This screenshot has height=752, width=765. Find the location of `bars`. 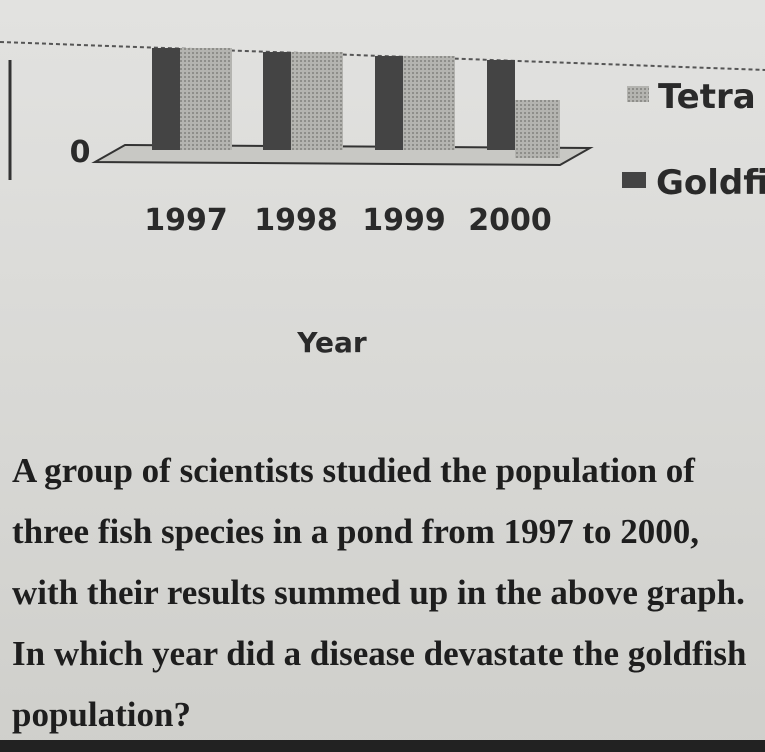

bars is located at coordinates (356, 103).